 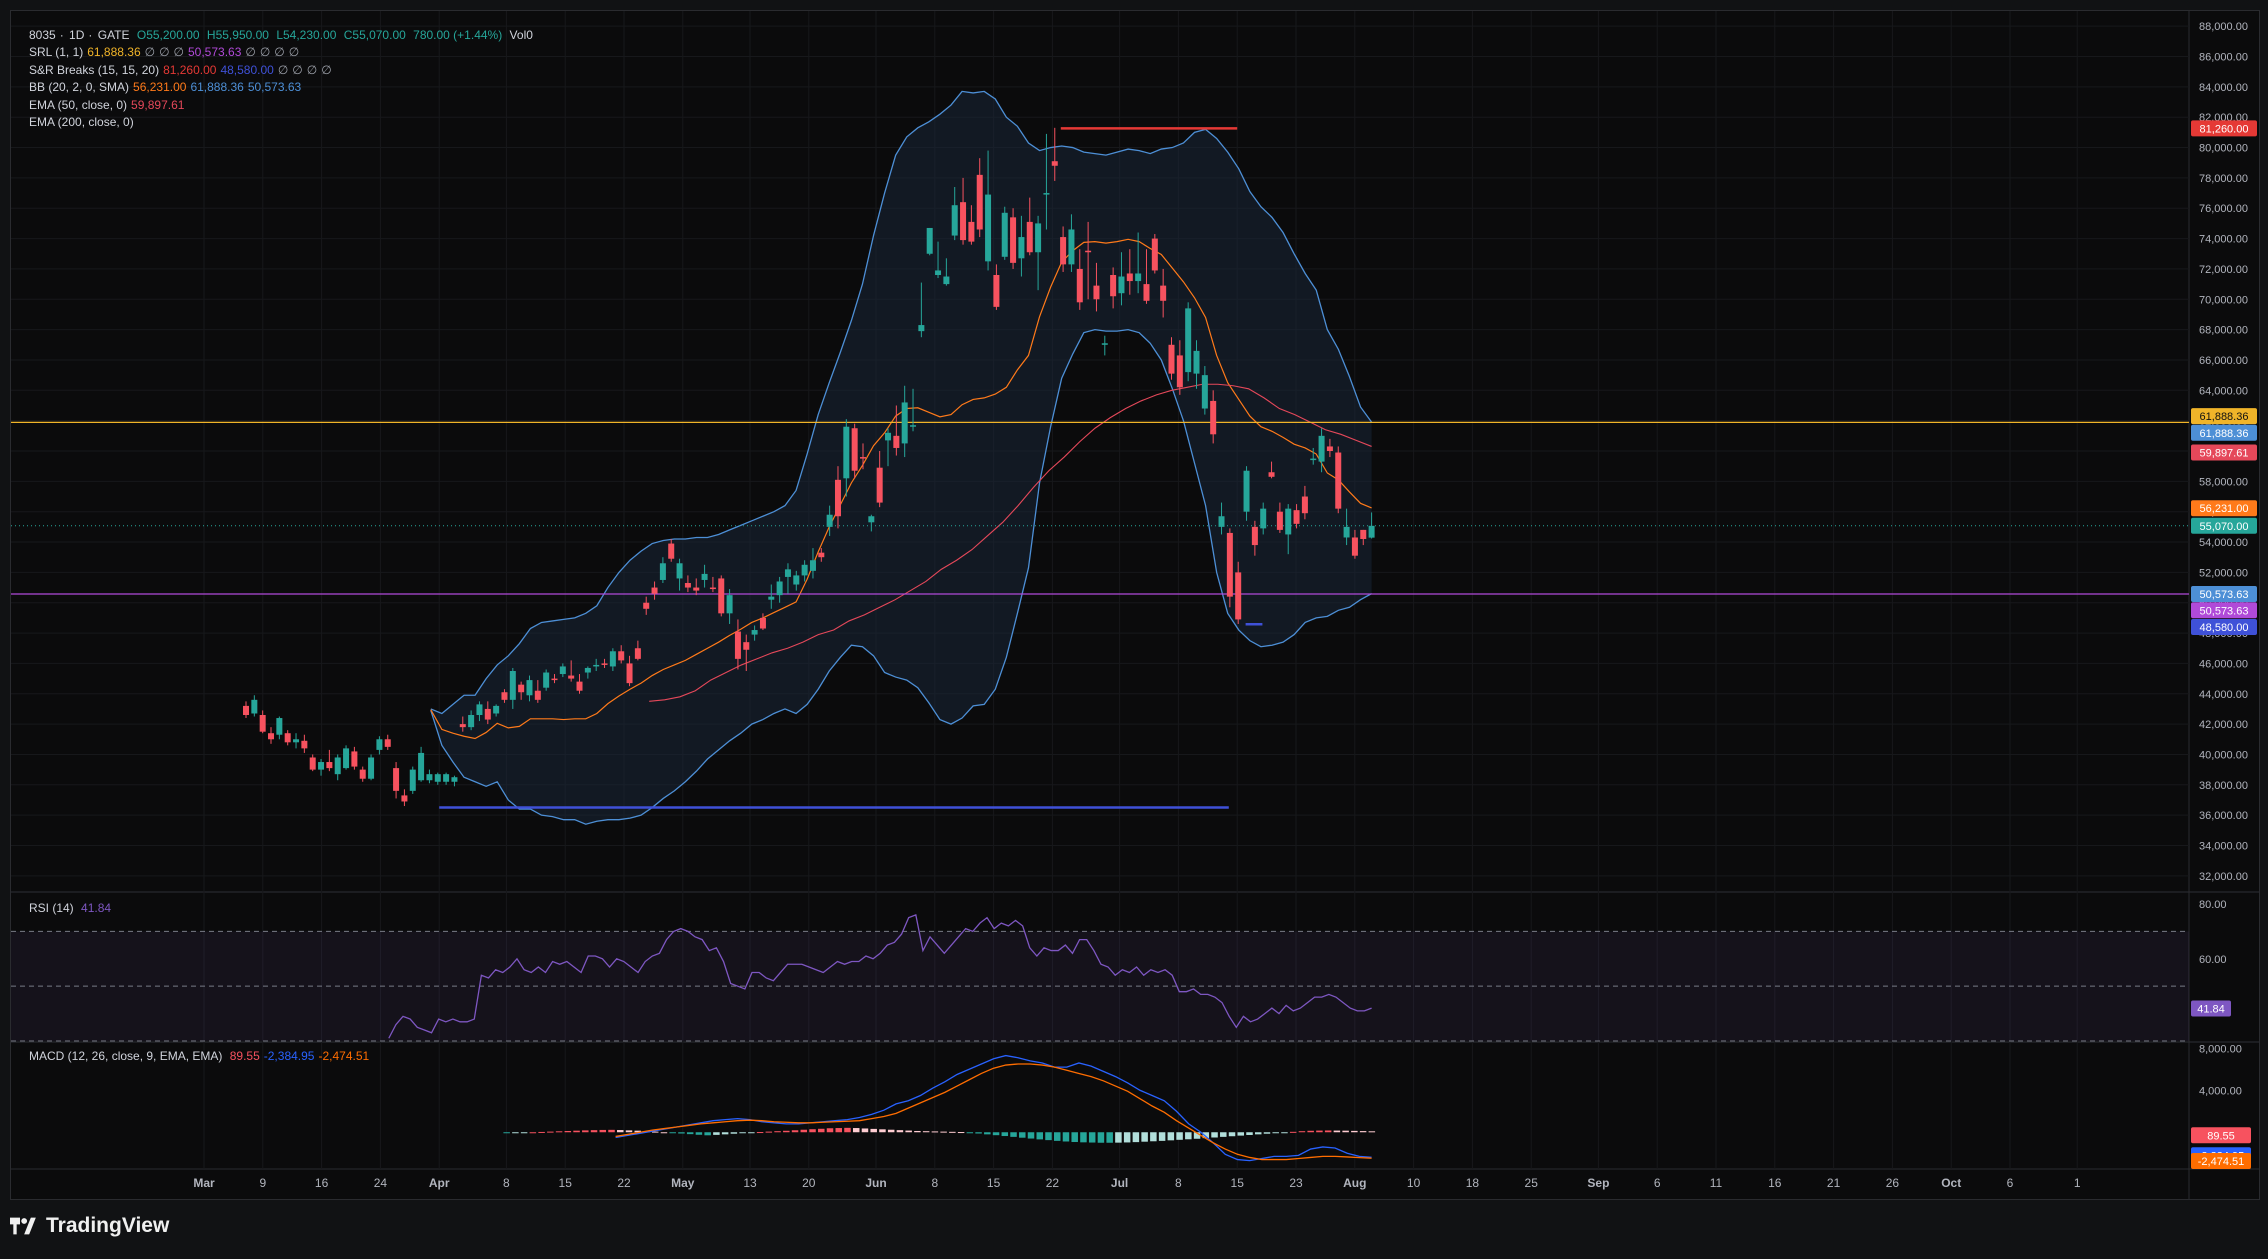 What do you see at coordinates (283, 105) in the screenshot?
I see `indicator-row: EMA (50, close, 0) 59,897.61` at bounding box center [283, 105].